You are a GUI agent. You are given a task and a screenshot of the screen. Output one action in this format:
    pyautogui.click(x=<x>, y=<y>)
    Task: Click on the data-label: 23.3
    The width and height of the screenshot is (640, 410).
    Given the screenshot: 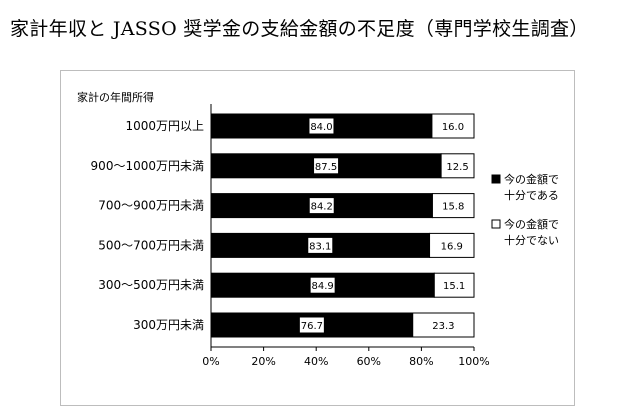 What is the action you would take?
    pyautogui.click(x=443, y=326)
    